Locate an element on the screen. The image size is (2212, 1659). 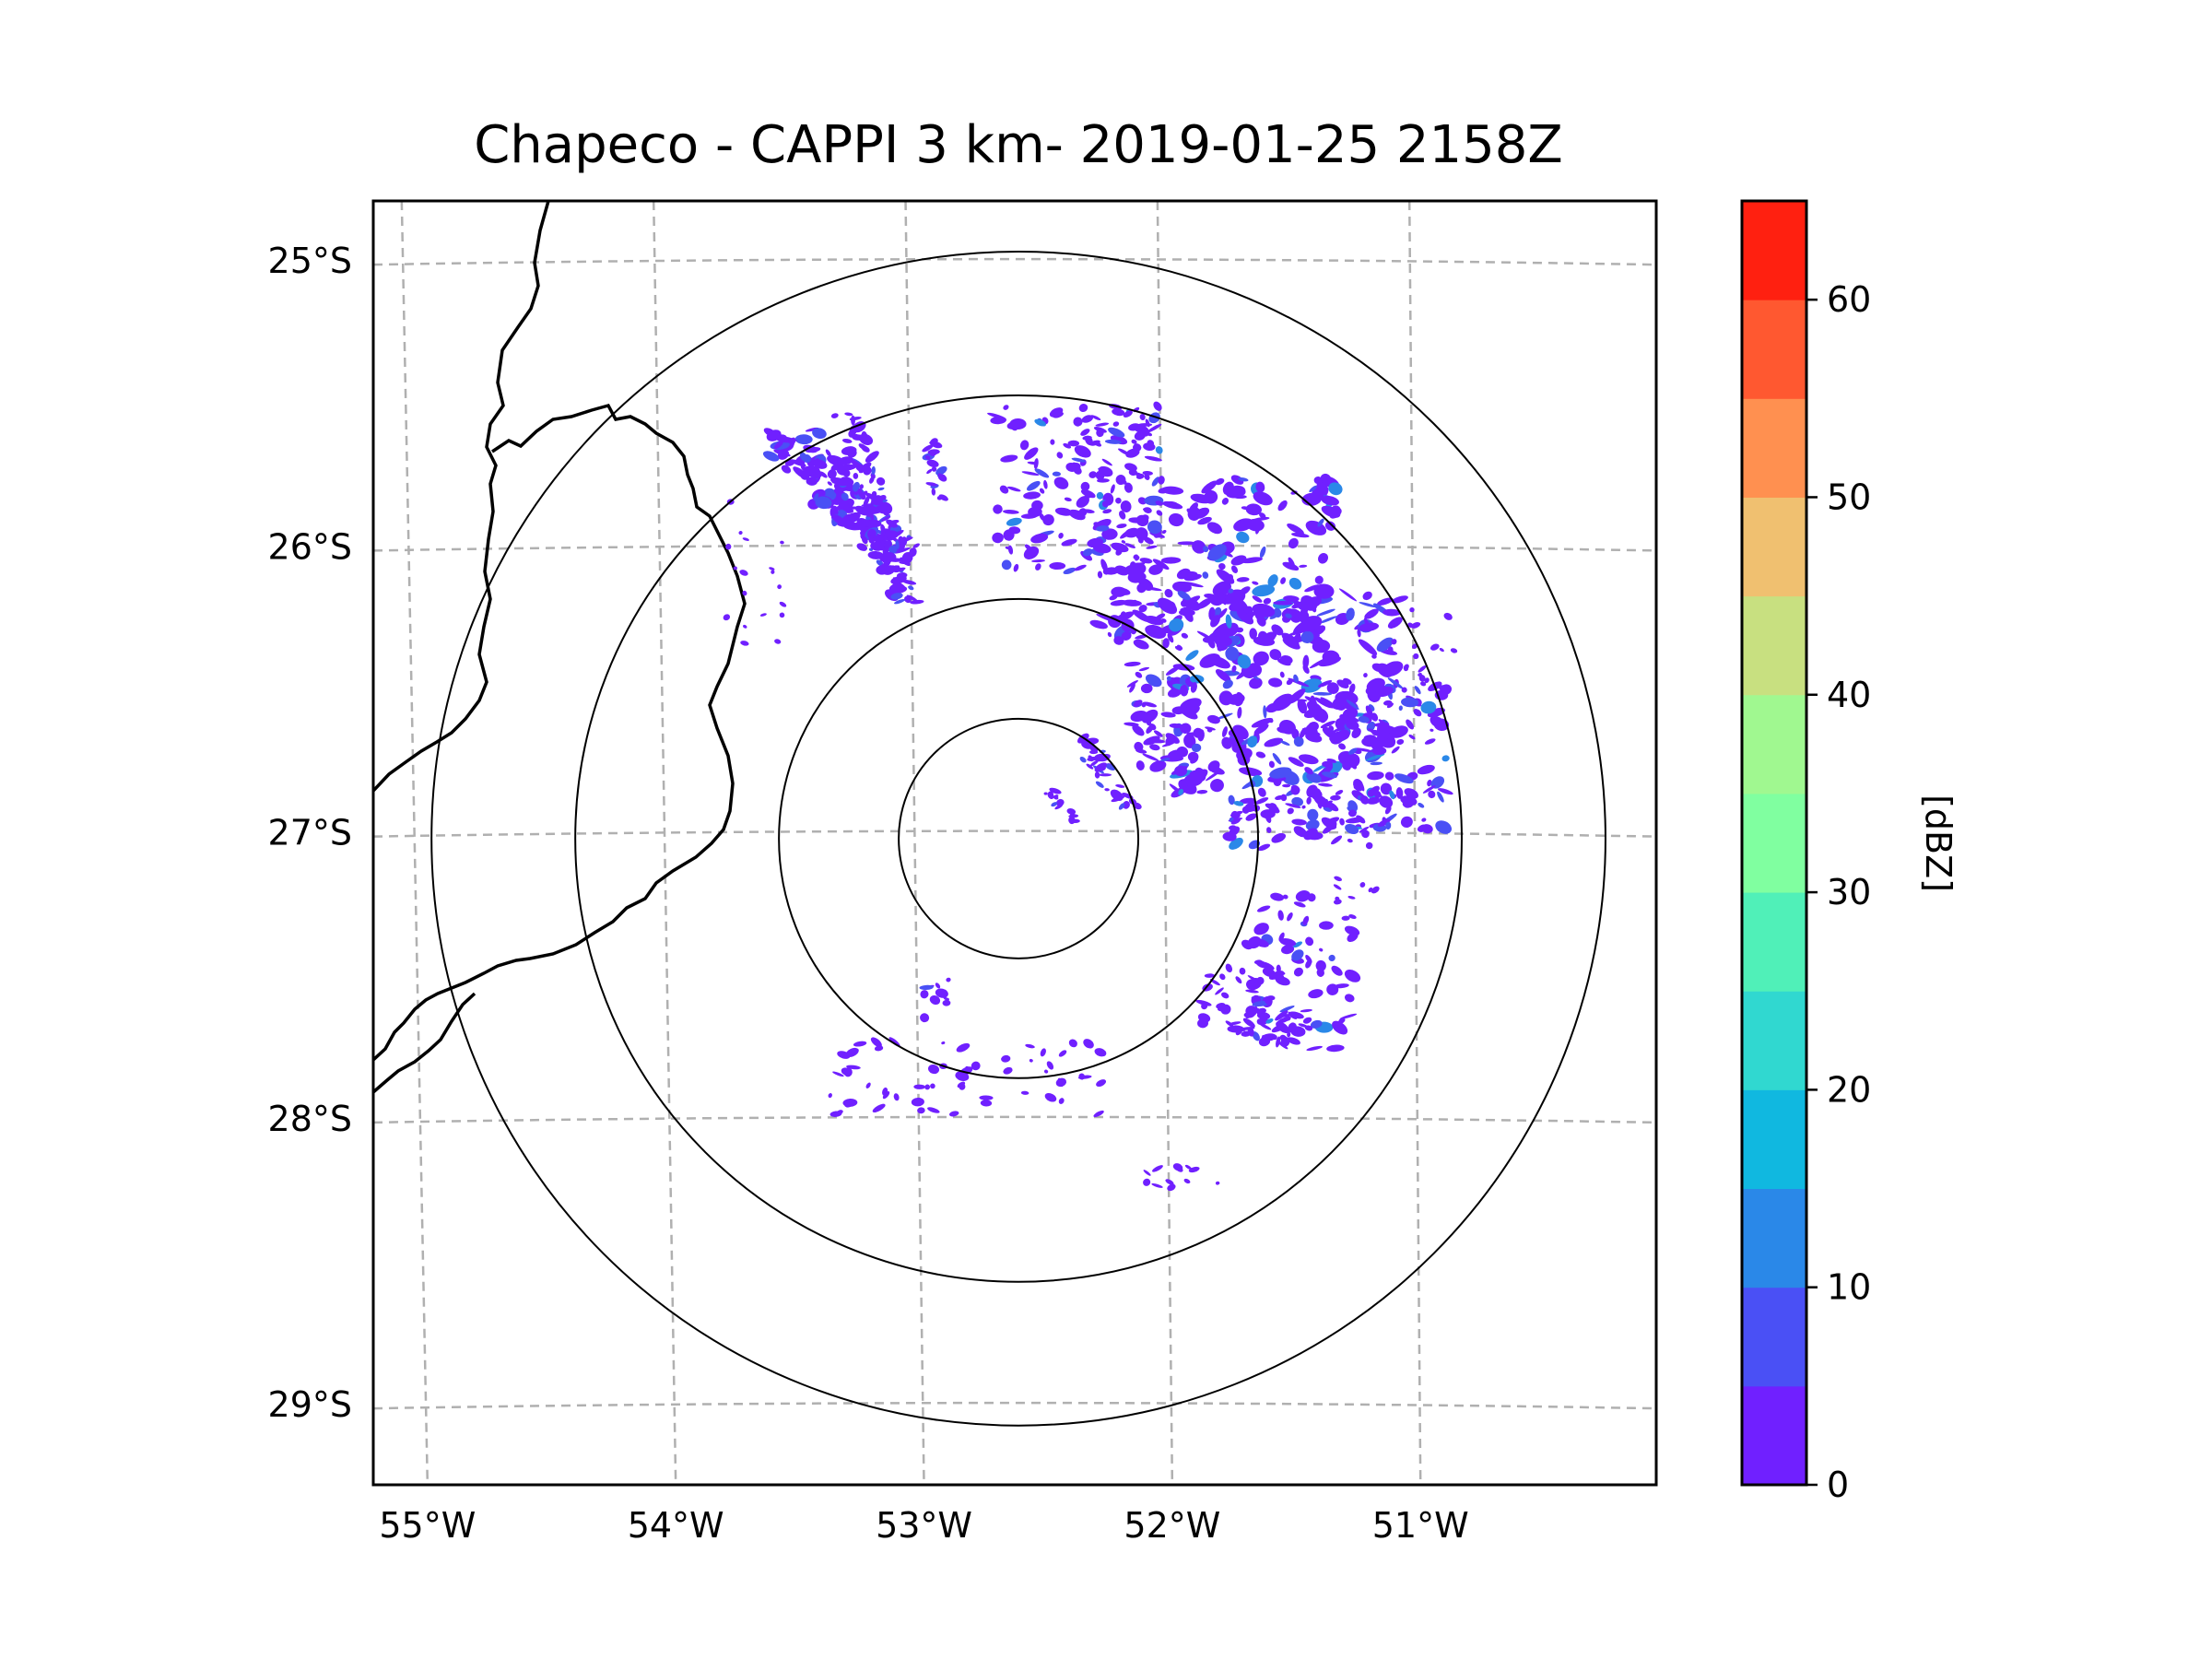
meridian-line is located at coordinates (414, 843).